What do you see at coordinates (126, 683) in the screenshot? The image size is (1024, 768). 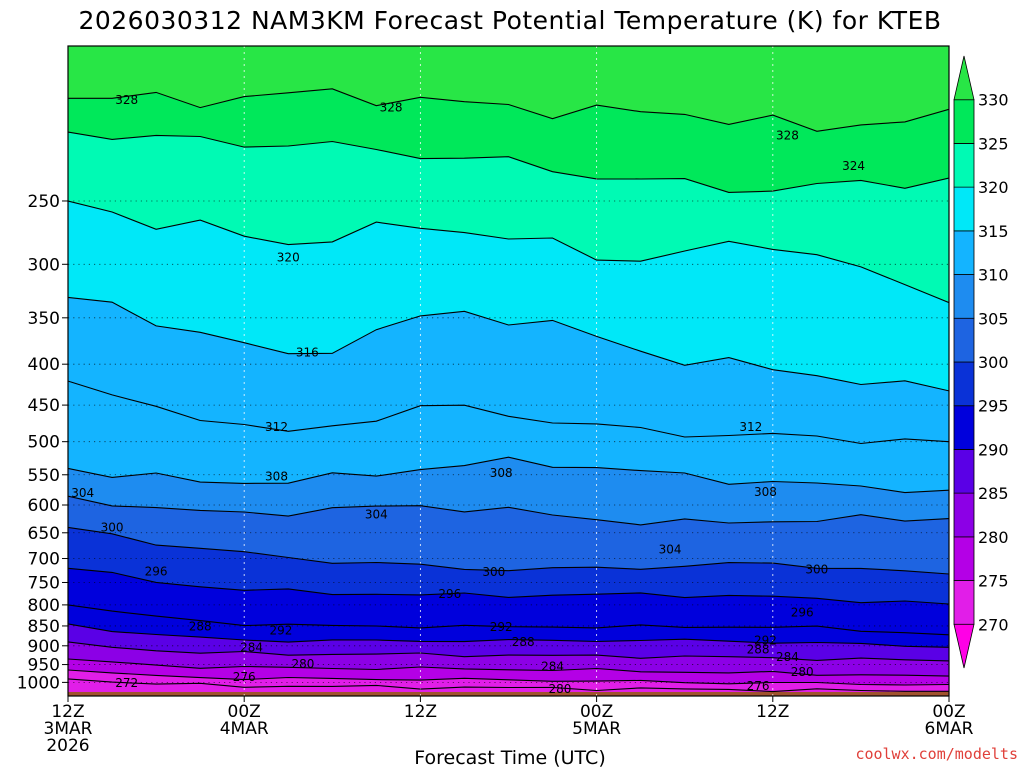 I see `contour-label-272: 272` at bounding box center [126, 683].